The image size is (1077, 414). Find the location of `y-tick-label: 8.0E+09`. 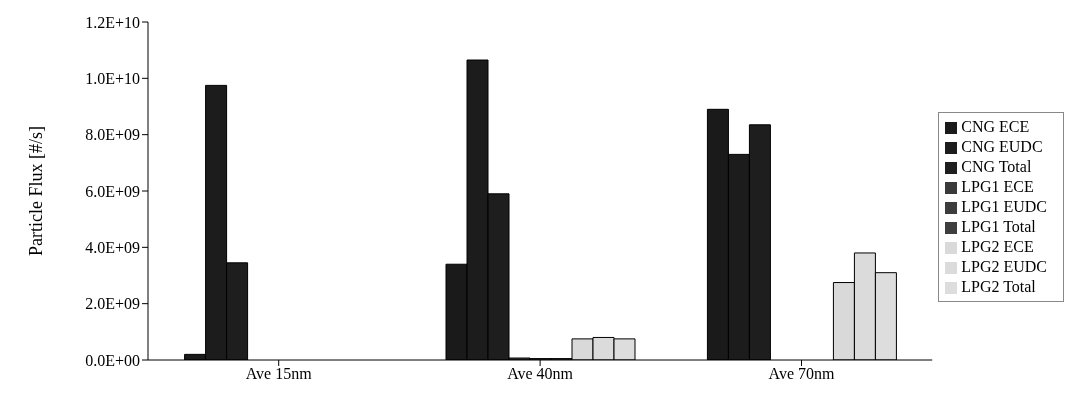

y-tick-label: 8.0E+09 is located at coordinates (112, 135).